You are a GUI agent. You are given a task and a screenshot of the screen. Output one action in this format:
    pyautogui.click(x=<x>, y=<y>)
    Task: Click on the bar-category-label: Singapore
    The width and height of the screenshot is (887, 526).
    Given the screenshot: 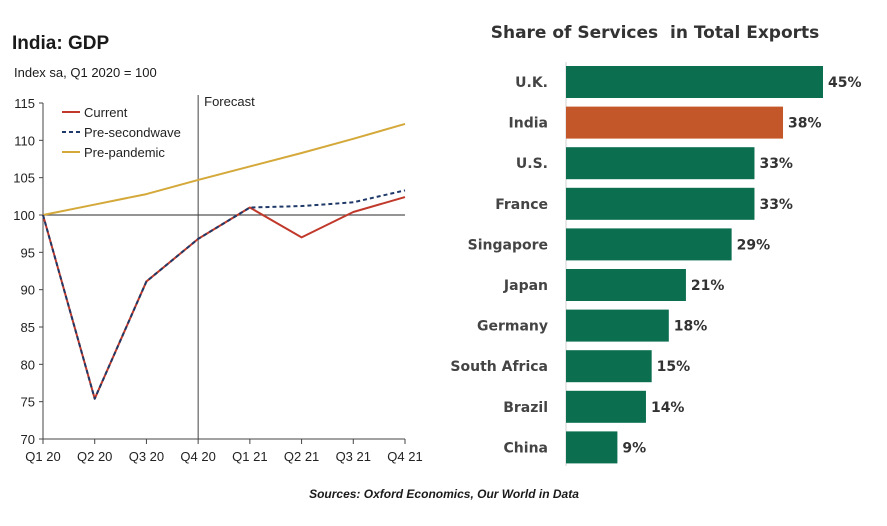 What is the action you would take?
    pyautogui.click(x=508, y=245)
    